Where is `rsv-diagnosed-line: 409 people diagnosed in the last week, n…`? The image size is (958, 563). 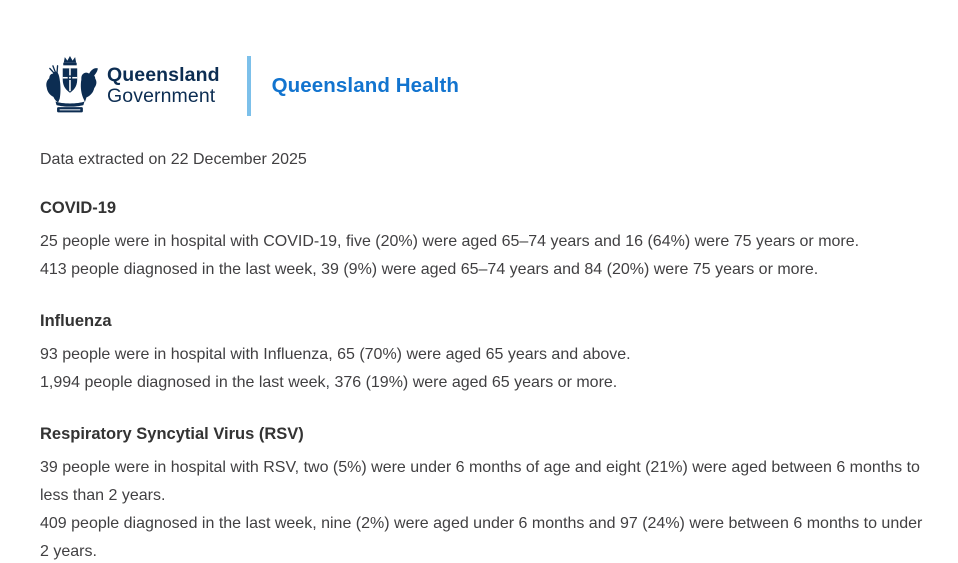 rsv-diagnosed-line: 409 people diagnosed in the last week, n… is located at coordinates (481, 537).